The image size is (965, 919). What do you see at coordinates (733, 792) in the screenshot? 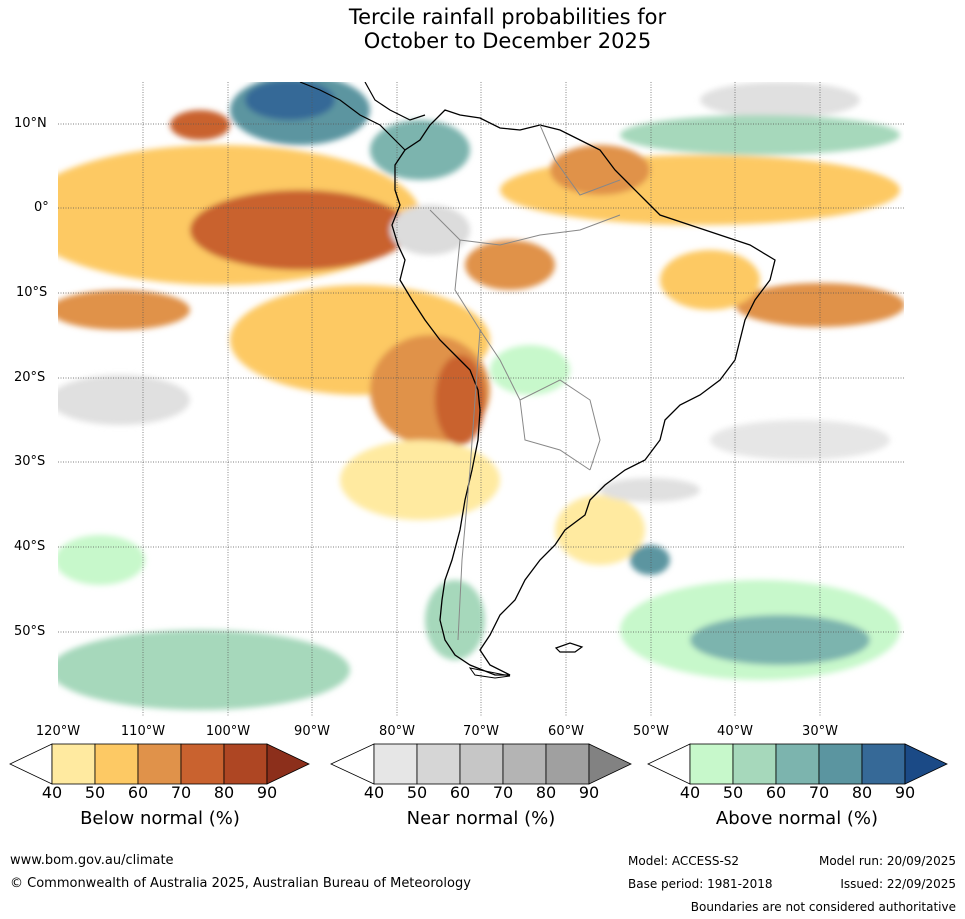
I see `above-tick-50: 50` at bounding box center [733, 792].